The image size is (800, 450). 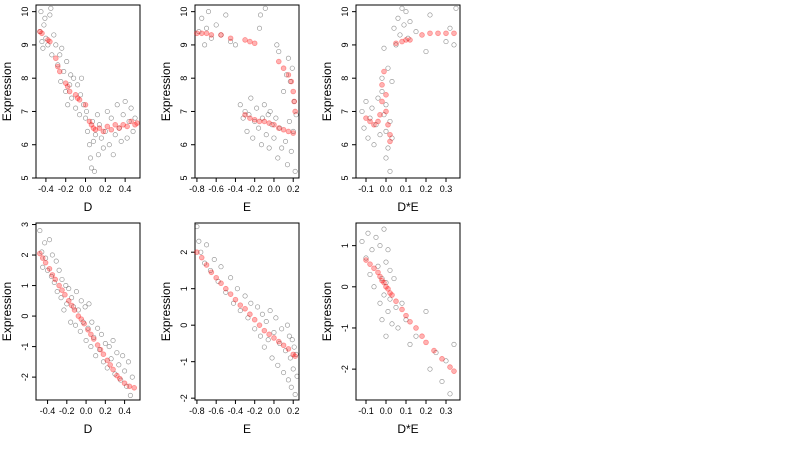 What do you see at coordinates (345, 144) in the screenshot?
I see `y-tick-label: 6` at bounding box center [345, 144].